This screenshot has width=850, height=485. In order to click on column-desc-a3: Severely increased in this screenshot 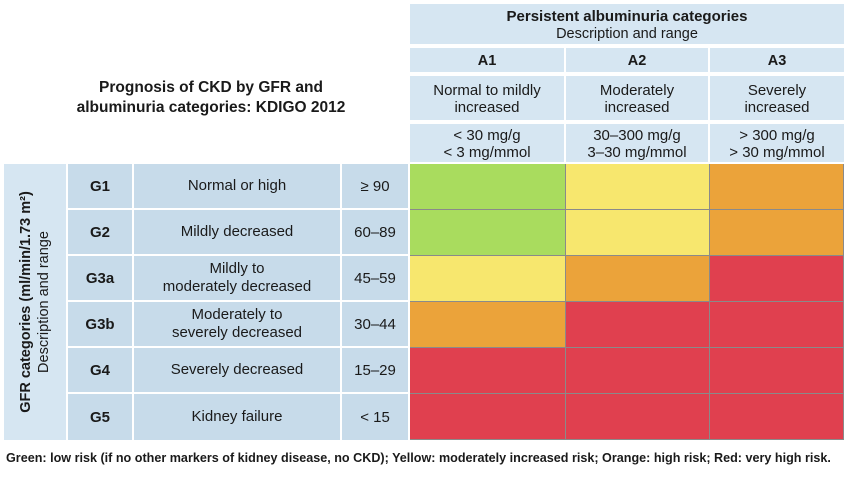, I will do `click(777, 99)`.